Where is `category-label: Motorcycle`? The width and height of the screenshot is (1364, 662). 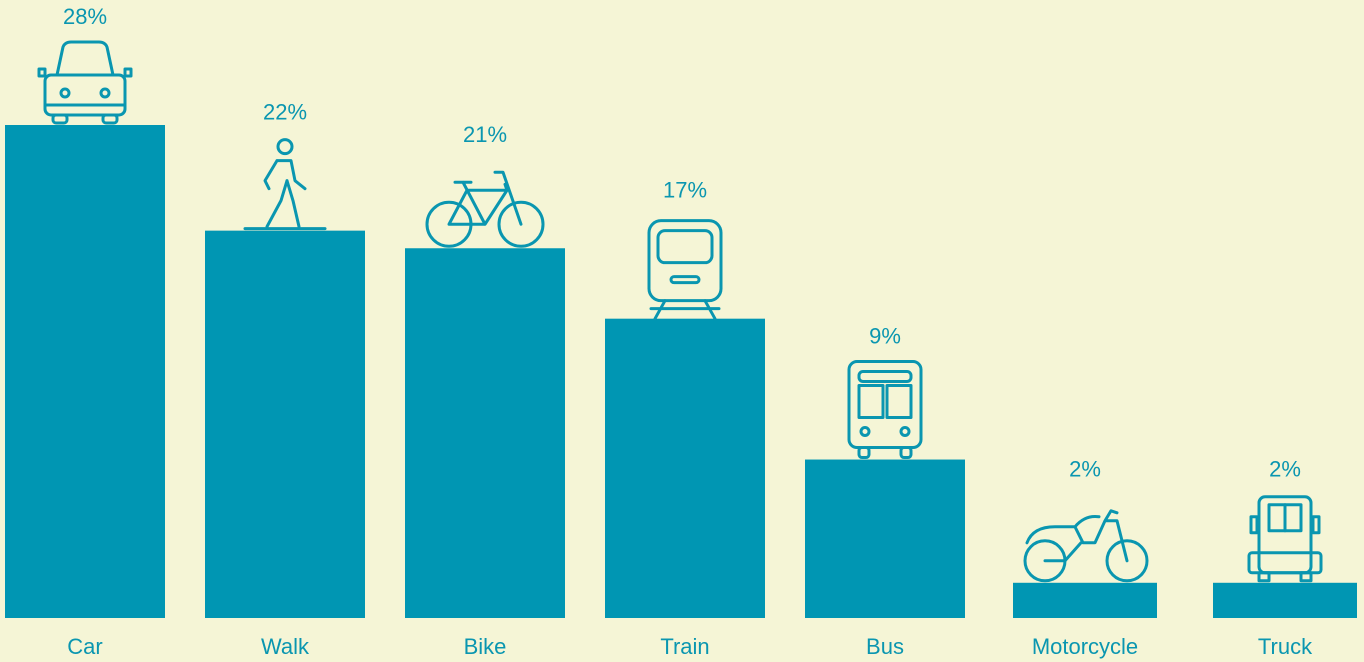 category-label: Motorcycle is located at coordinates (1085, 646).